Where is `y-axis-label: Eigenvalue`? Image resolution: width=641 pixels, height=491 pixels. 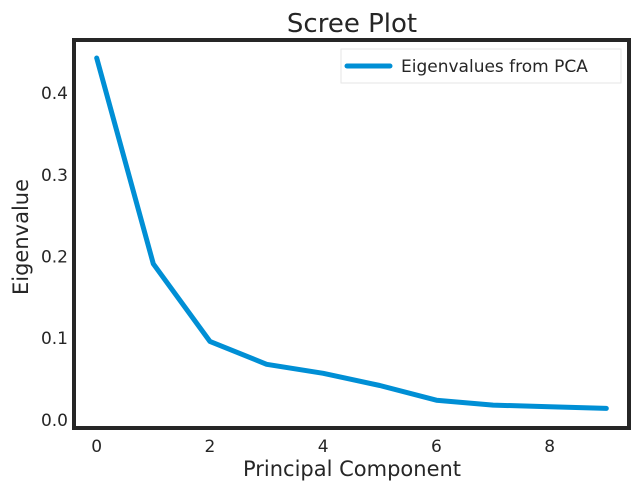 y-axis-label: Eigenvalue is located at coordinates (21, 237).